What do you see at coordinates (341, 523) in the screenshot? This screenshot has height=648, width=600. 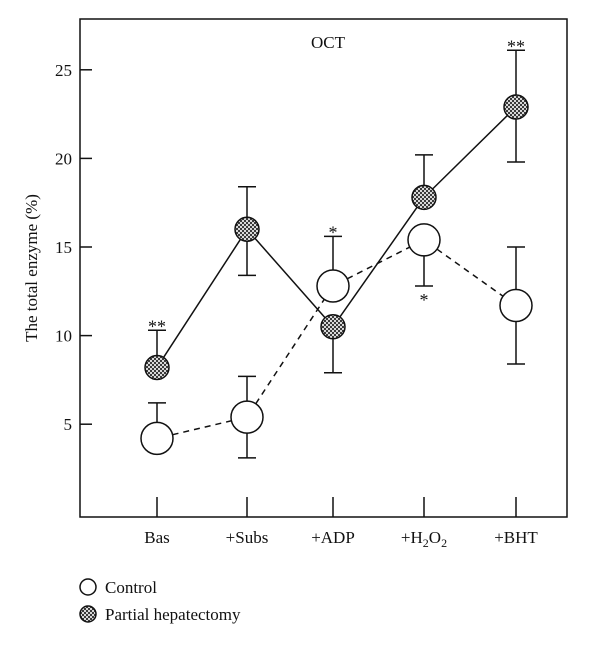 I see `x-axis-ticks: Bas +Subs +ADP +H2O2 +BHT` at bounding box center [341, 523].